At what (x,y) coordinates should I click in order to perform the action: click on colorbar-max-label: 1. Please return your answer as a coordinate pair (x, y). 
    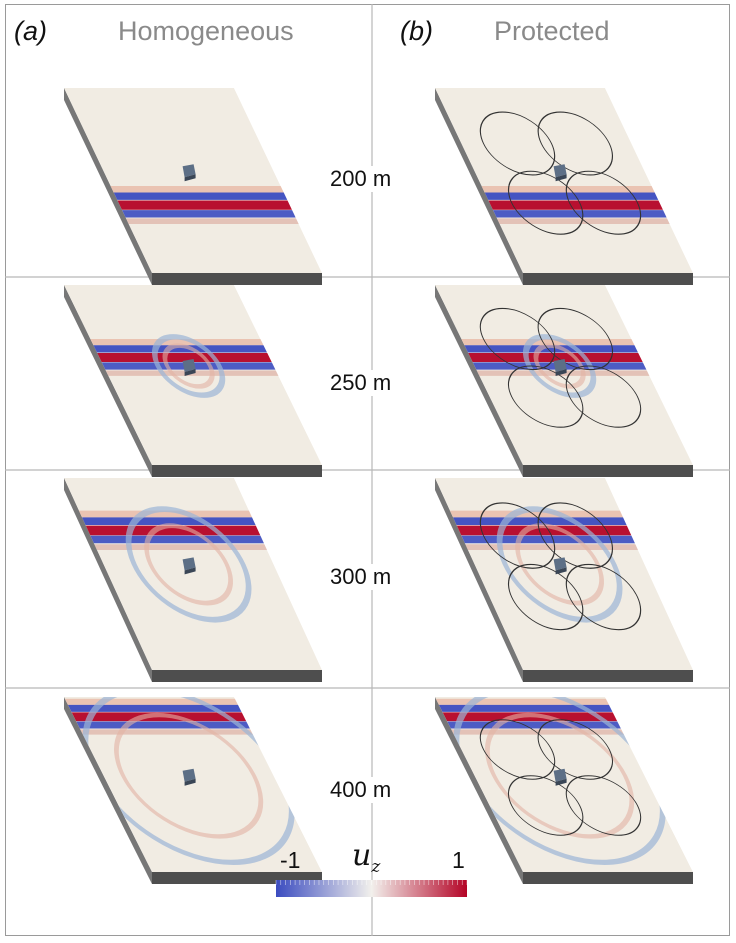
    Looking at the image, I should click on (458, 860).